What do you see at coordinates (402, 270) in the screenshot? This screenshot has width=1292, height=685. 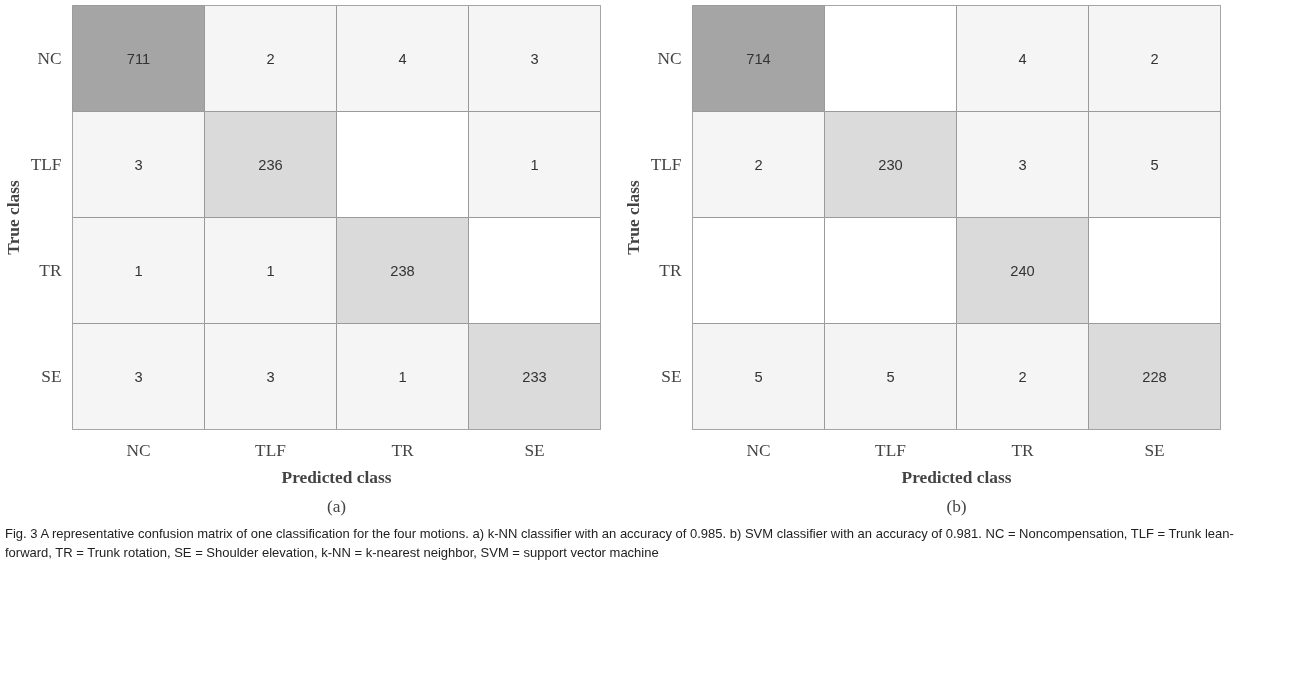 I see `data-label: 238` at bounding box center [402, 270].